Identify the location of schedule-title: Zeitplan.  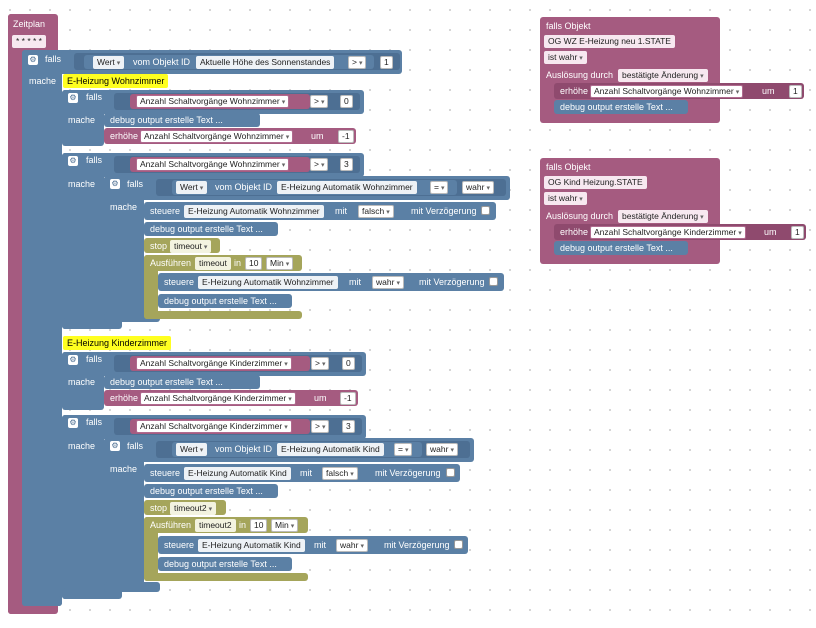
(29, 24).